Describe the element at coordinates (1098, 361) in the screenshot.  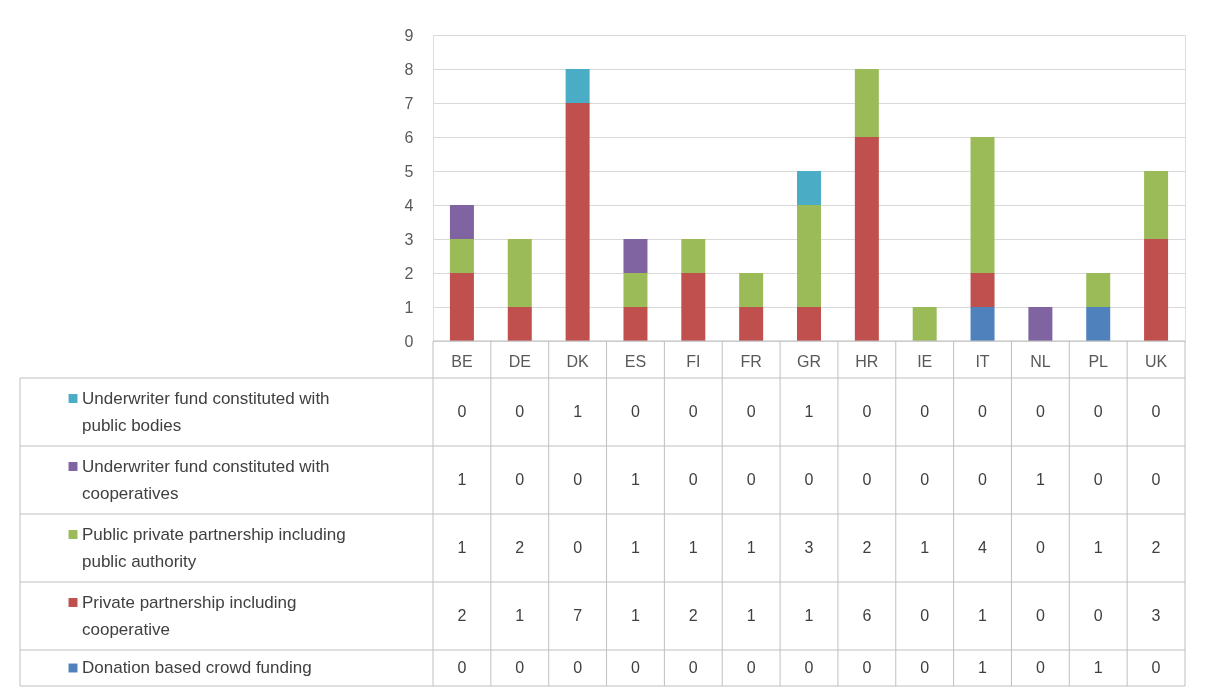
I see `x-tick-label: PL` at that location.